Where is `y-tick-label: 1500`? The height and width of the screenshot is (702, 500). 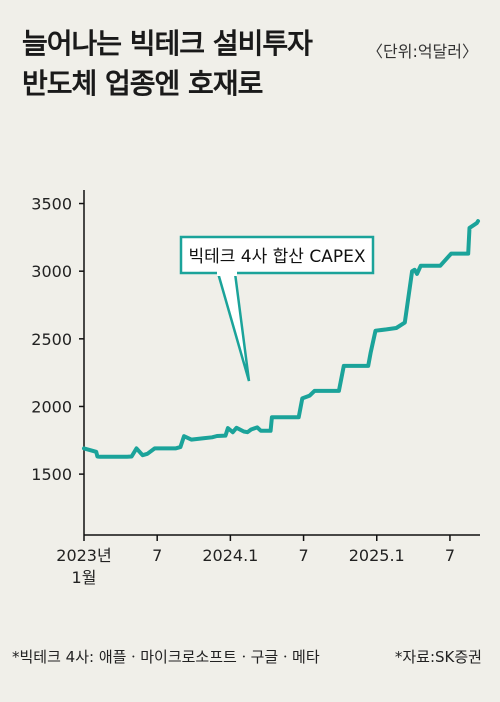
y-tick-label: 1500 is located at coordinates (51, 474).